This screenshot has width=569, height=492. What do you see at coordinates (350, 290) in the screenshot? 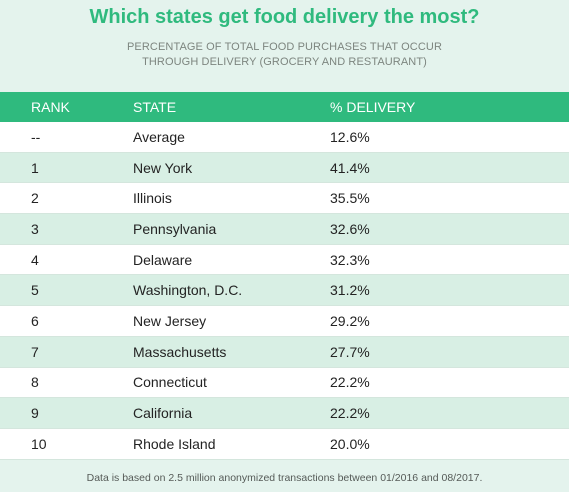
I see `delivery-cell: 31.2%` at bounding box center [350, 290].